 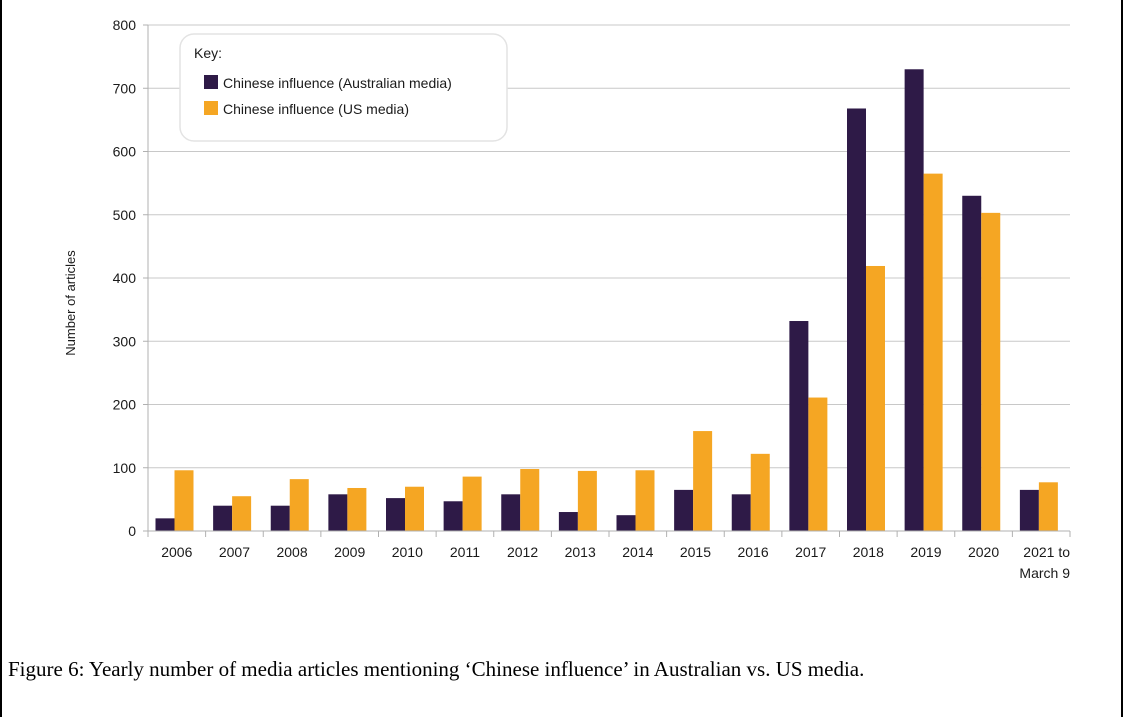 I want to click on x-tick-label: 2006, so click(x=176, y=552).